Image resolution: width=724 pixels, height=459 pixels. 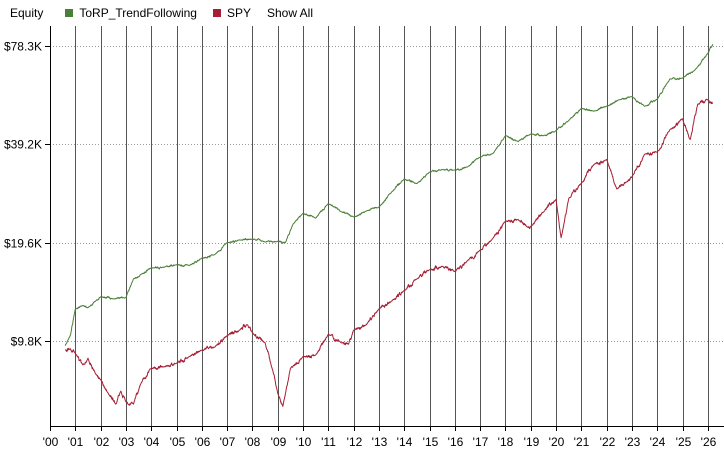 I want to click on x-tick-label-17: '17, so click(x=481, y=442).